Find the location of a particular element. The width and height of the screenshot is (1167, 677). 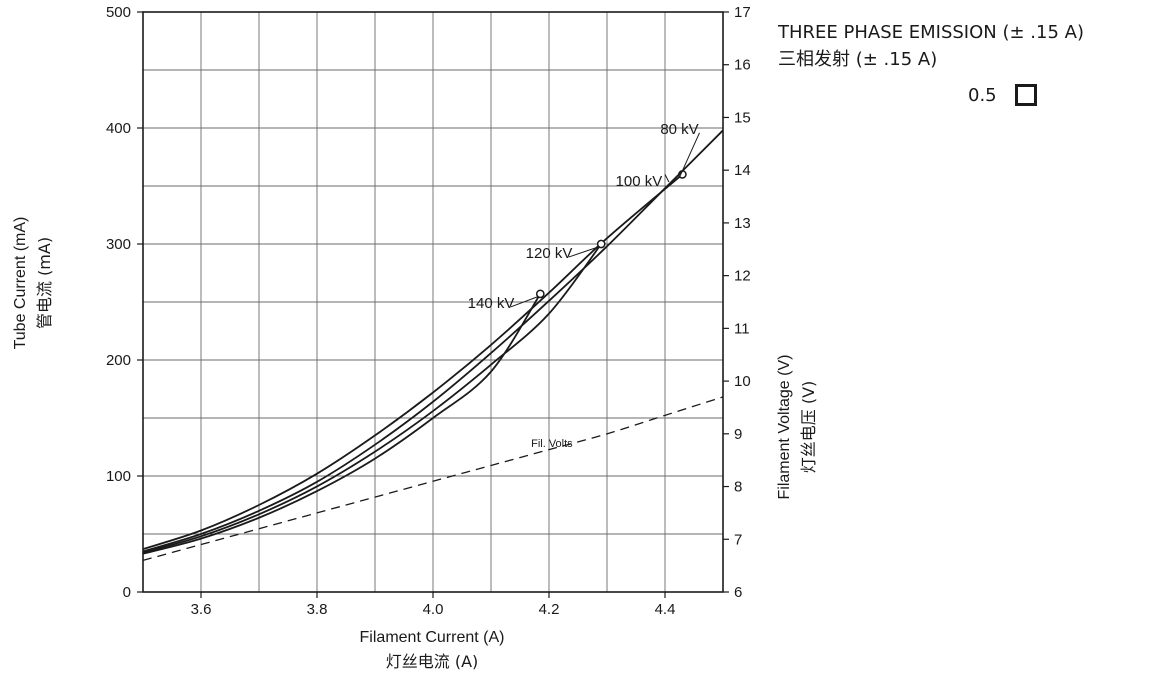

x-tick-label: 4.2 is located at coordinates (549, 609).